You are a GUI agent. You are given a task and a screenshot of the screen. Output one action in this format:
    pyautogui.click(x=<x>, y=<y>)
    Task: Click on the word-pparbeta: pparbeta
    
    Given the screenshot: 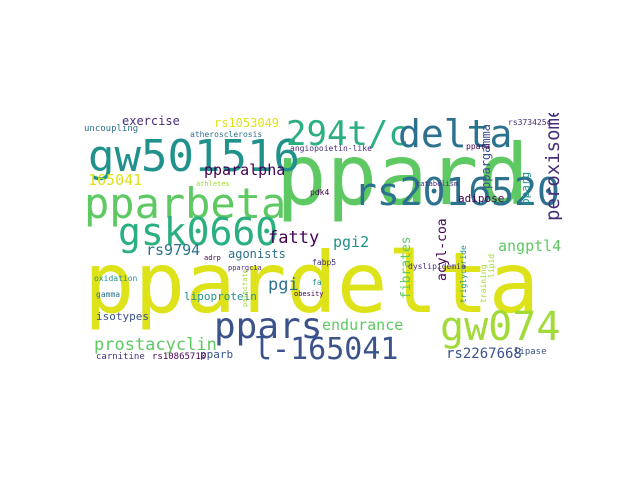 What is the action you would take?
    pyautogui.click(x=185, y=203)
    